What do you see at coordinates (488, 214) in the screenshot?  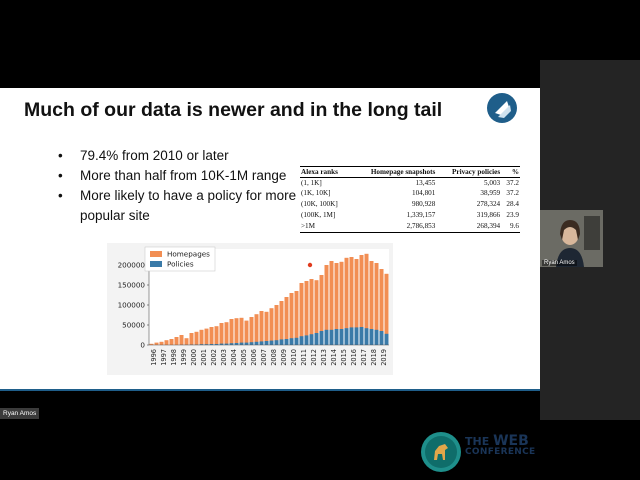 I see `table-cell: 319,866` at bounding box center [488, 214].